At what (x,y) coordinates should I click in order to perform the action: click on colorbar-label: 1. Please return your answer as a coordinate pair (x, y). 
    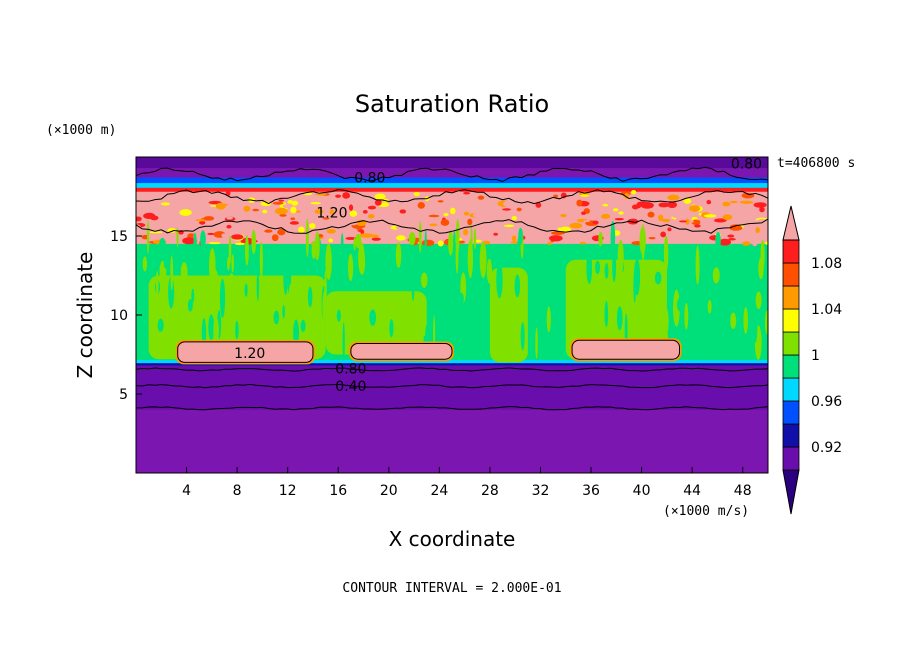
    Looking at the image, I should click on (815, 356).